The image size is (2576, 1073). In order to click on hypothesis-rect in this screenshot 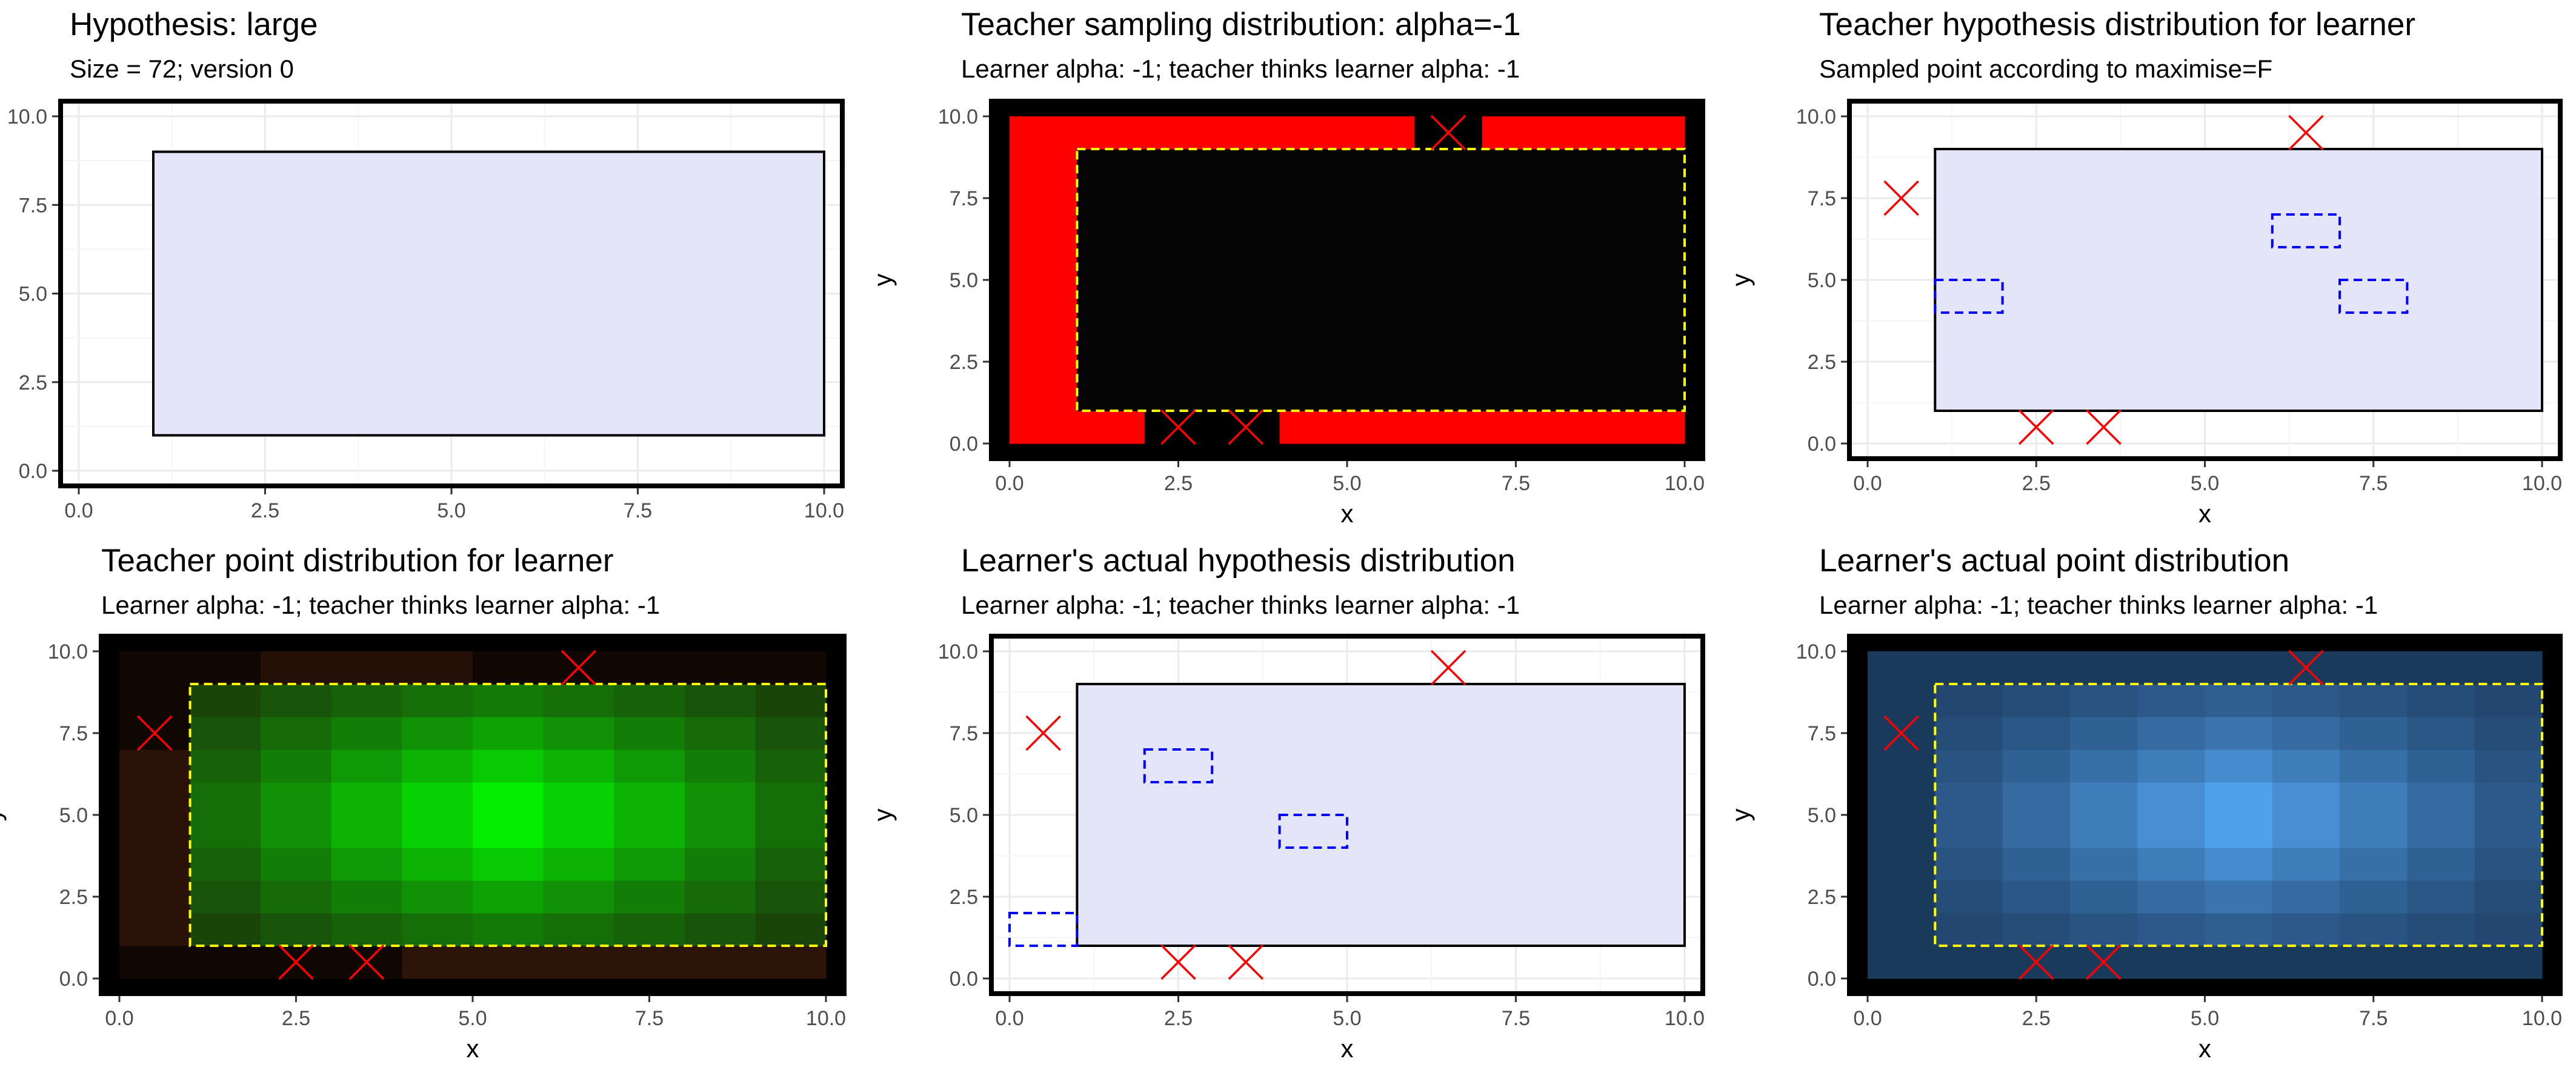, I will do `click(488, 293)`.